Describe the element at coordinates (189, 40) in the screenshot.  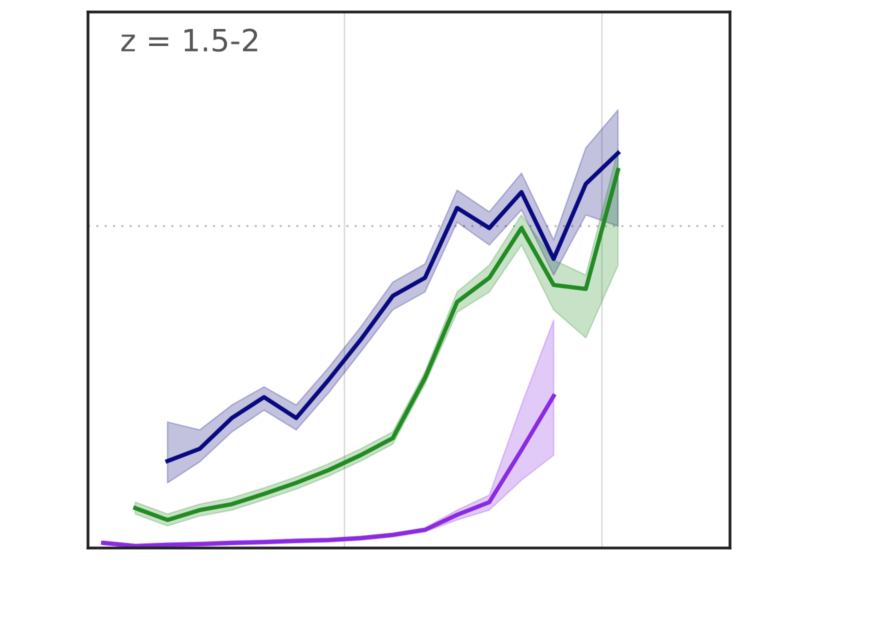
I see `chart-title: z = 1.5-2` at that location.